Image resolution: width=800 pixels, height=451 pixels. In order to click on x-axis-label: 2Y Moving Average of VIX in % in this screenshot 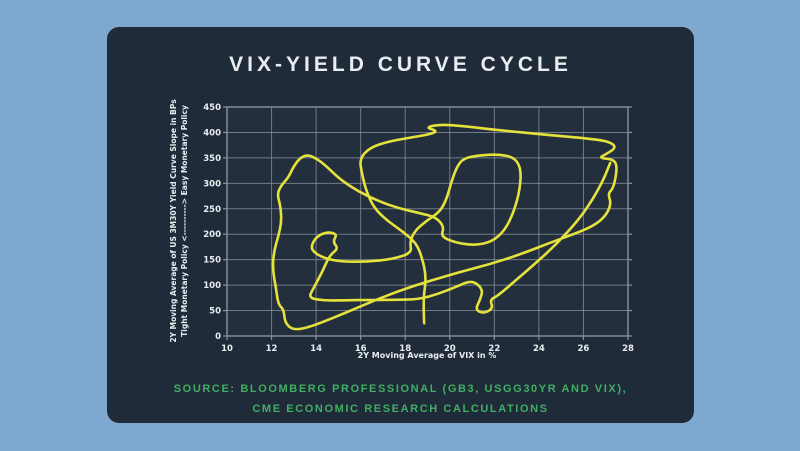, I will do `click(427, 355)`.